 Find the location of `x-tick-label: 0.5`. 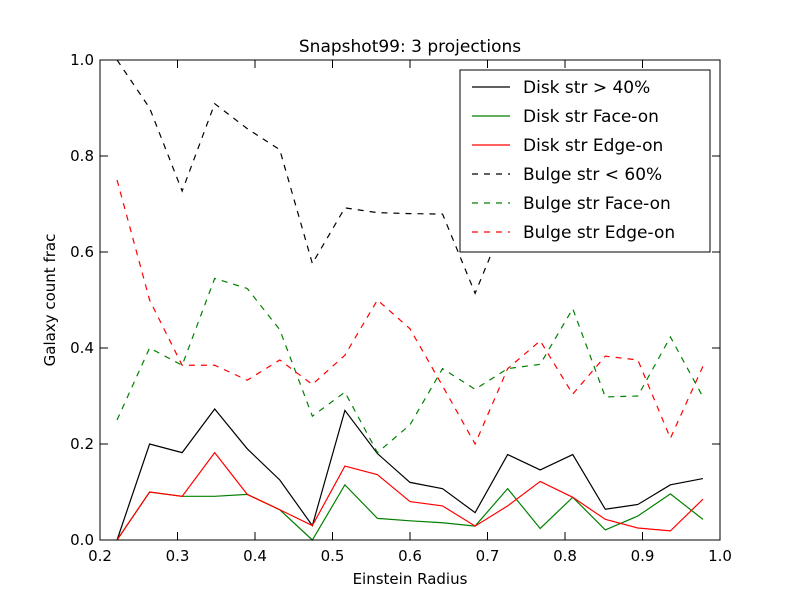

x-tick-label: 0.5 is located at coordinates (333, 556).